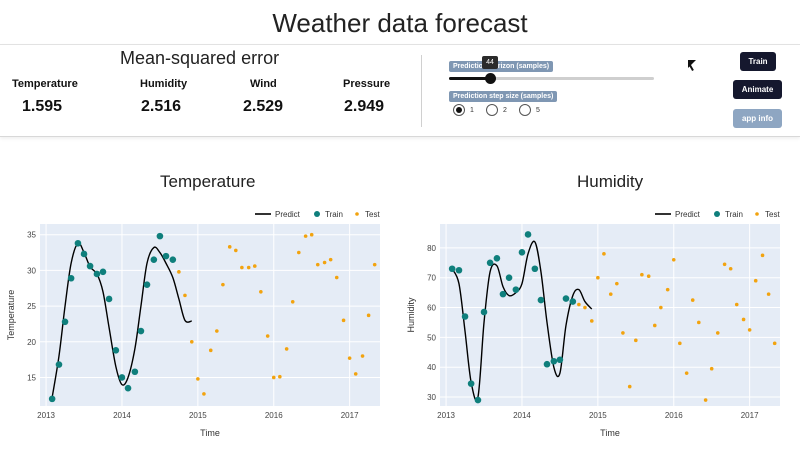 The image size is (800, 450). Describe the element at coordinates (263, 106) in the screenshot. I see `metric-value-wind: 2.529` at that location.